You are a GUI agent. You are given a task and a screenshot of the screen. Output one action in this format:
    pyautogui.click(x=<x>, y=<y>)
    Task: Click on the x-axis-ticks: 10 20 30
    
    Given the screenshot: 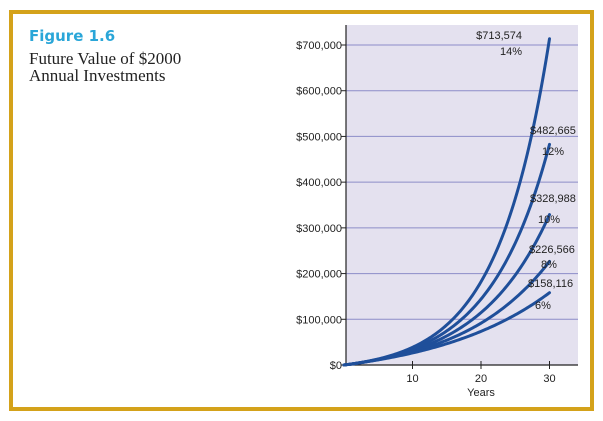 What is the action you would take?
    pyautogui.click(x=481, y=373)
    